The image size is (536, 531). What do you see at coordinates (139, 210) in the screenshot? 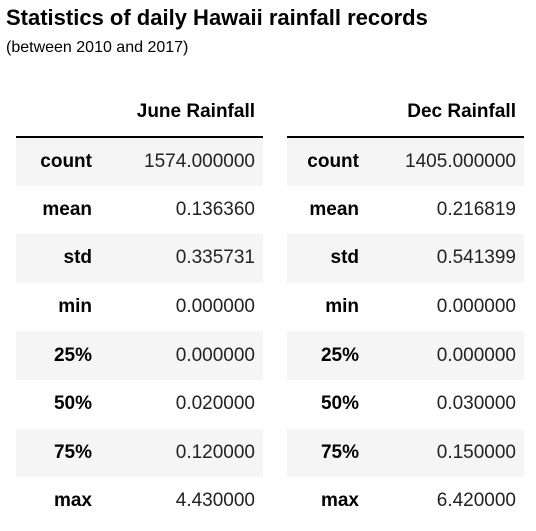
I see `table-row: mean 0.136360` at bounding box center [139, 210].